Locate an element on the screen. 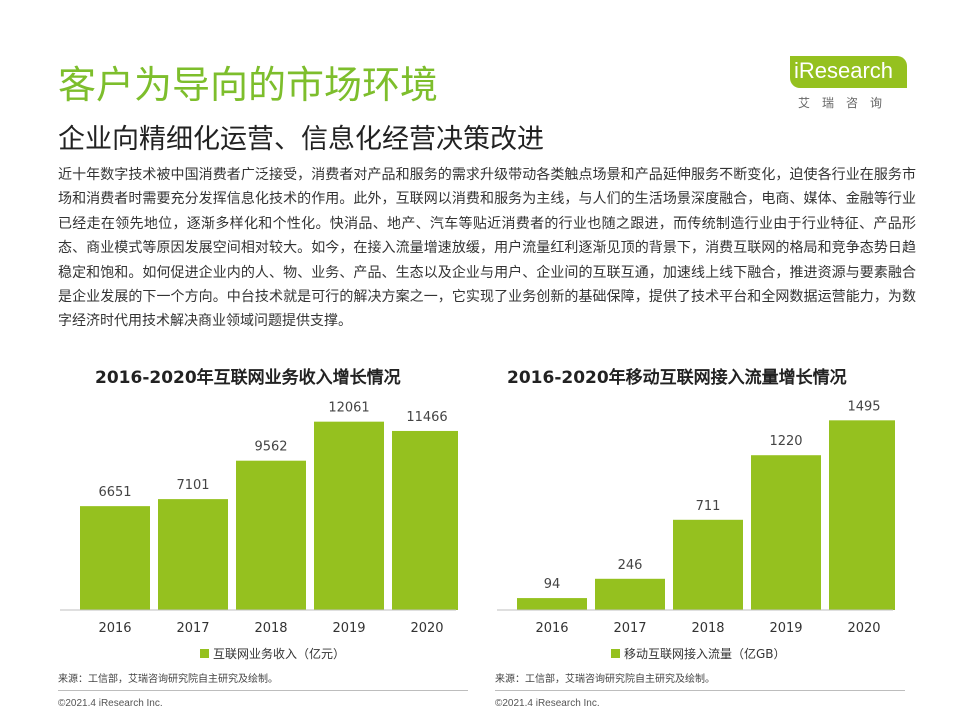 Image resolution: width=959 pixels, height=719 pixels. legend-label-traffic: 移动互联网接入流量（亿GB） is located at coordinates (705, 654).